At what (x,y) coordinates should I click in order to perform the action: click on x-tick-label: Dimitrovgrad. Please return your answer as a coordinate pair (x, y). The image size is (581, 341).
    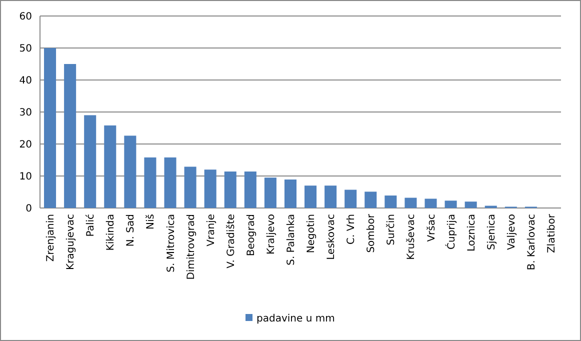
    Looking at the image, I should click on (191, 247).